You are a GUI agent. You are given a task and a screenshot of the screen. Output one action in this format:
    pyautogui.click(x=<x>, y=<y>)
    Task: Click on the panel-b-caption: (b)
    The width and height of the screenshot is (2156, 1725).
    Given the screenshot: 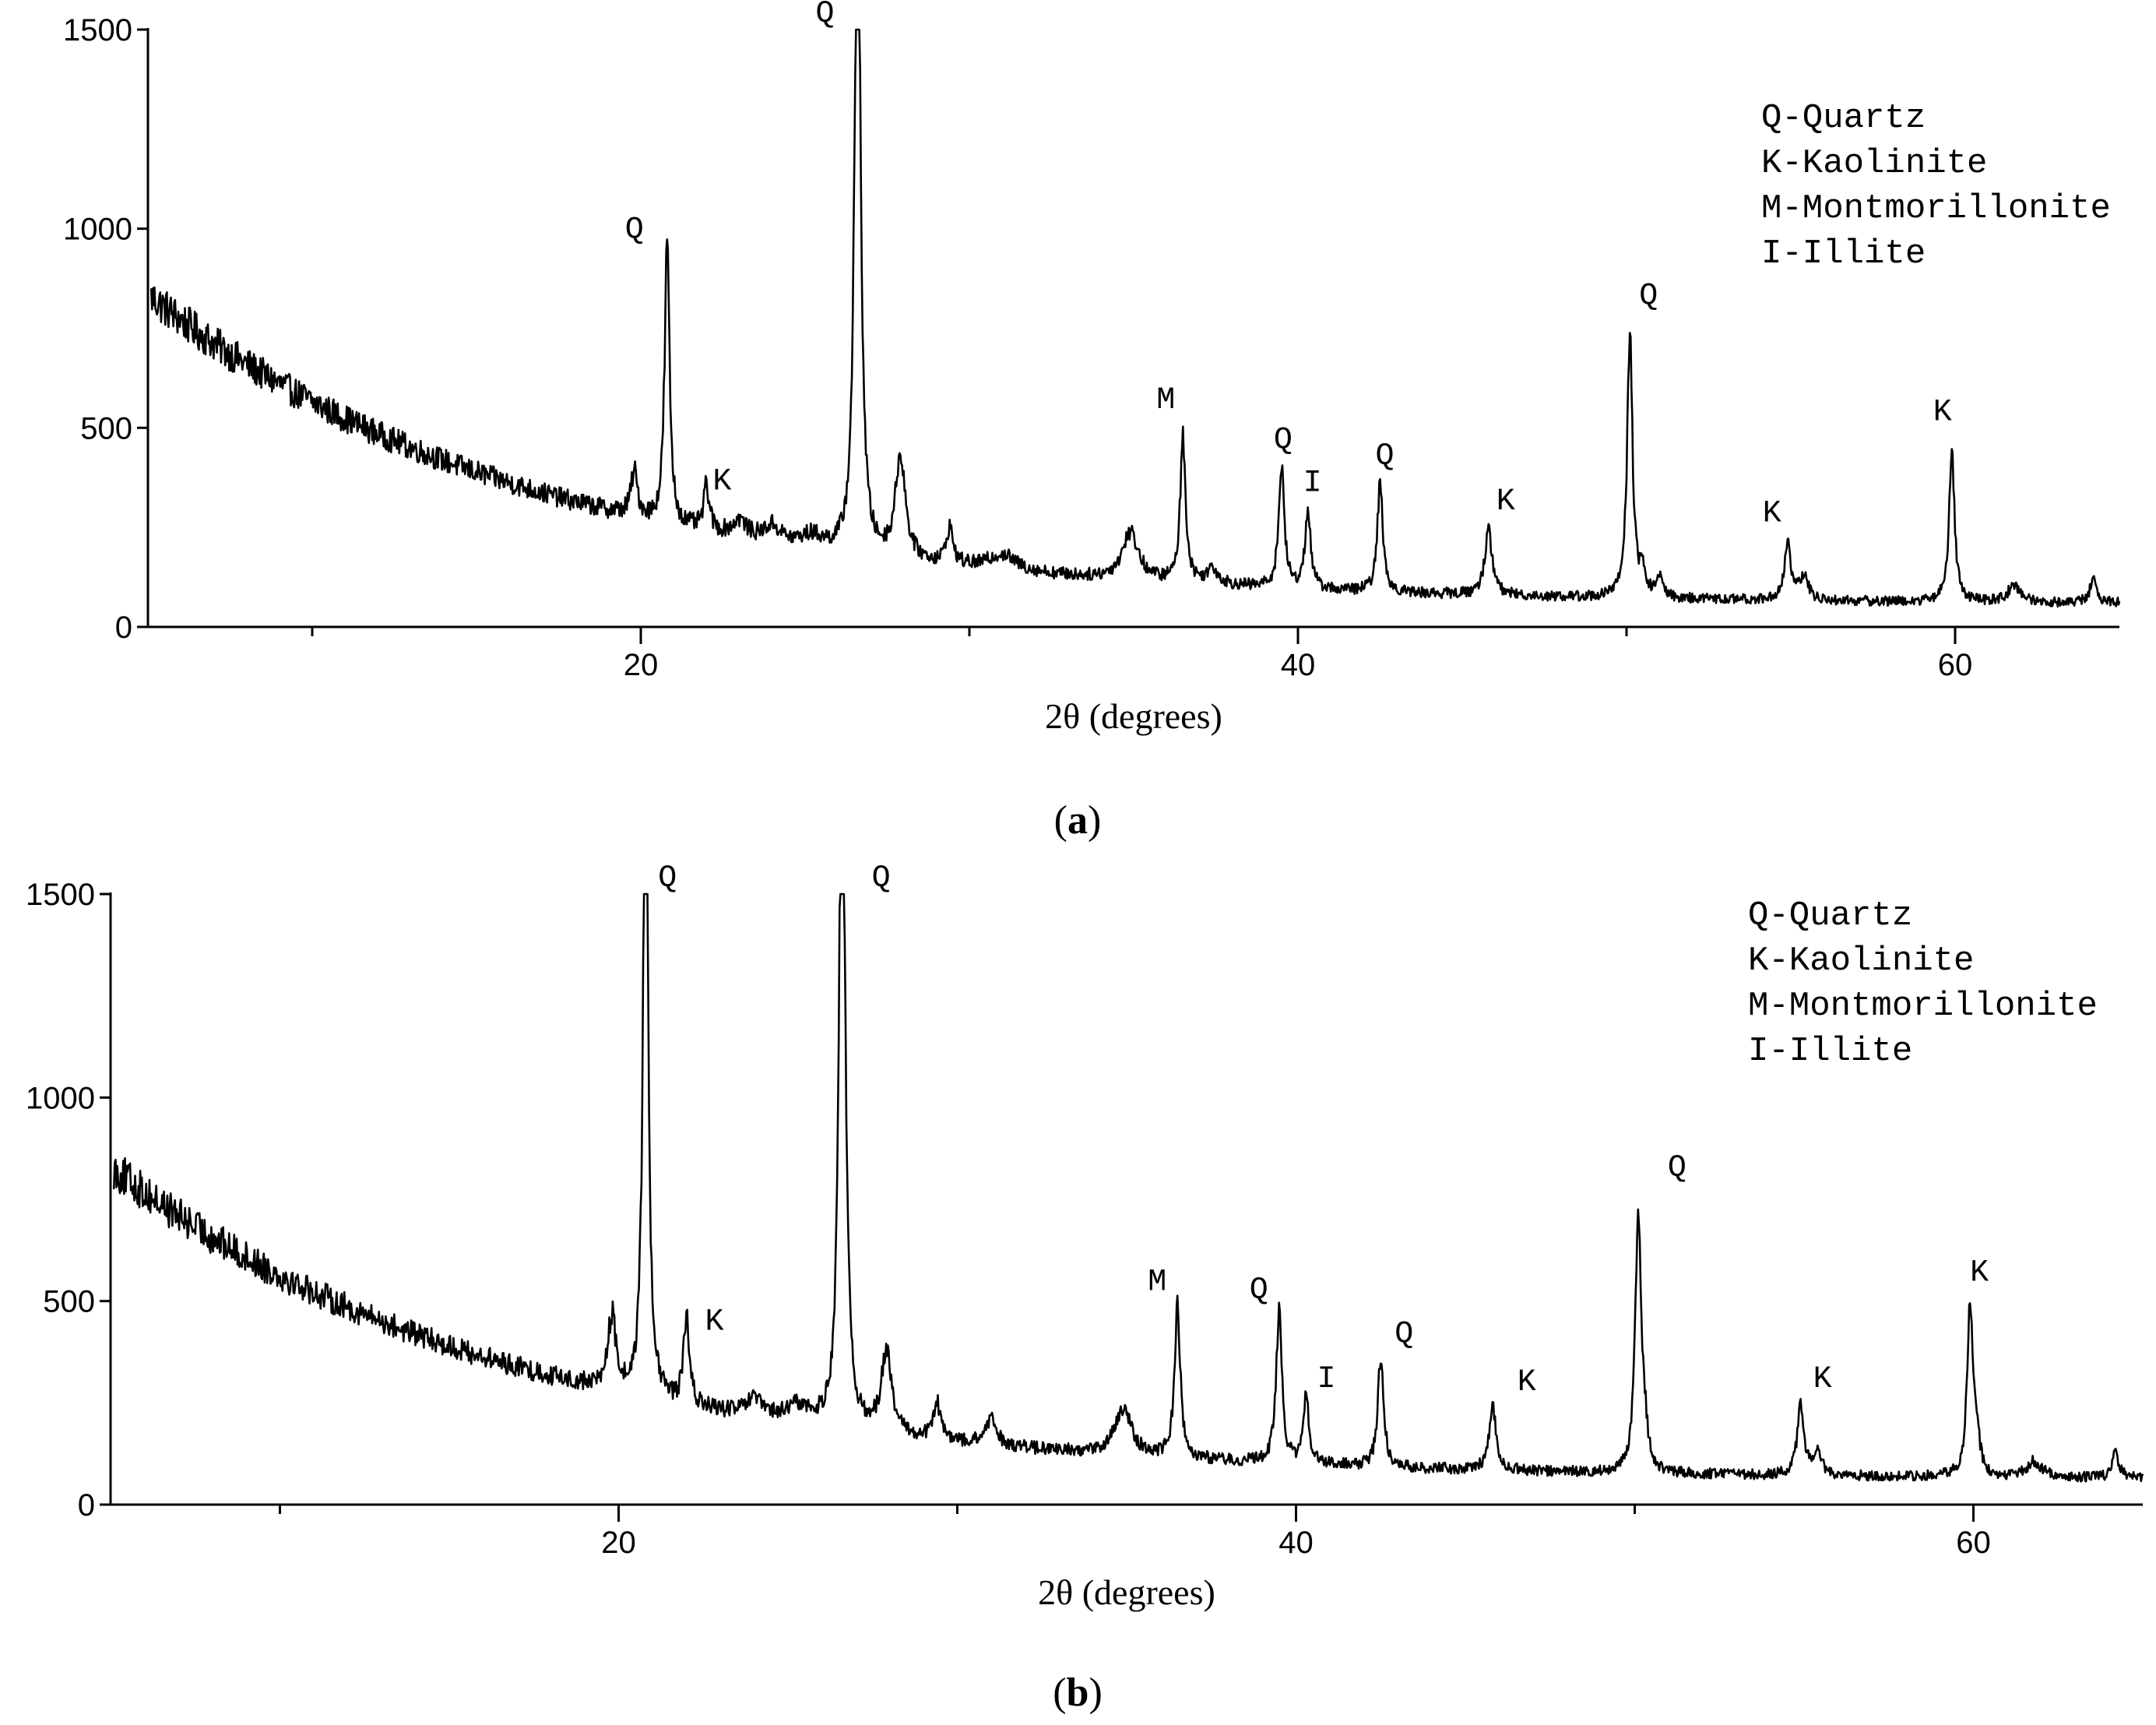 What is the action you would take?
    pyautogui.click(x=1078, y=1692)
    